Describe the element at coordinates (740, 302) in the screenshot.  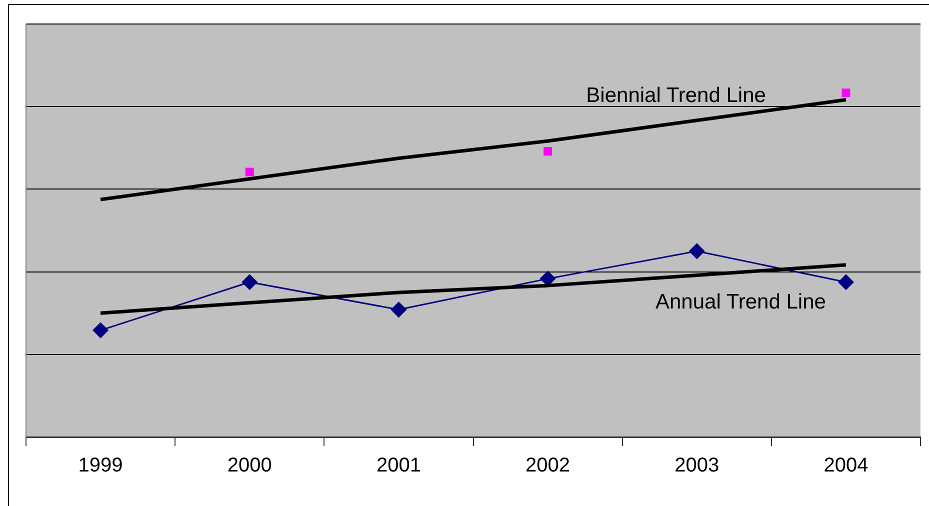
I see `series-label: Annual Trend Line` at that location.